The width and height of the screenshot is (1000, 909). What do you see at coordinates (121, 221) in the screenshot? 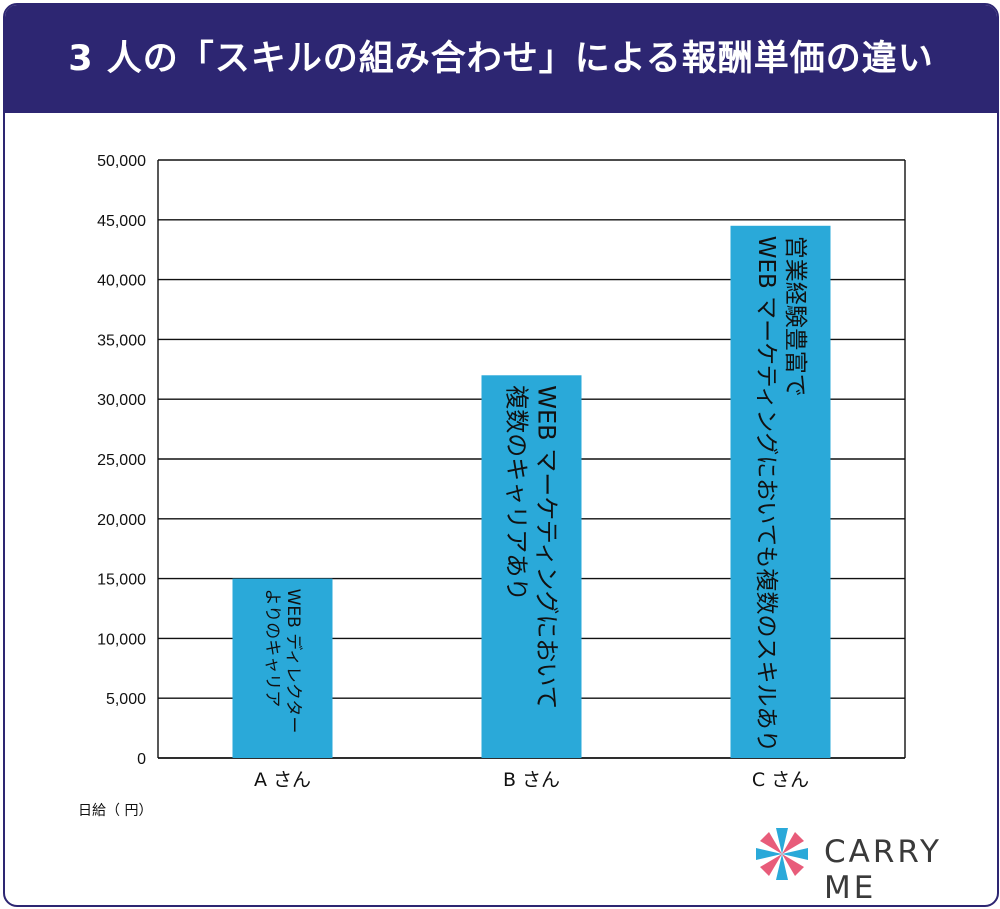
I see `y-tick-label: 45,000` at bounding box center [121, 221].